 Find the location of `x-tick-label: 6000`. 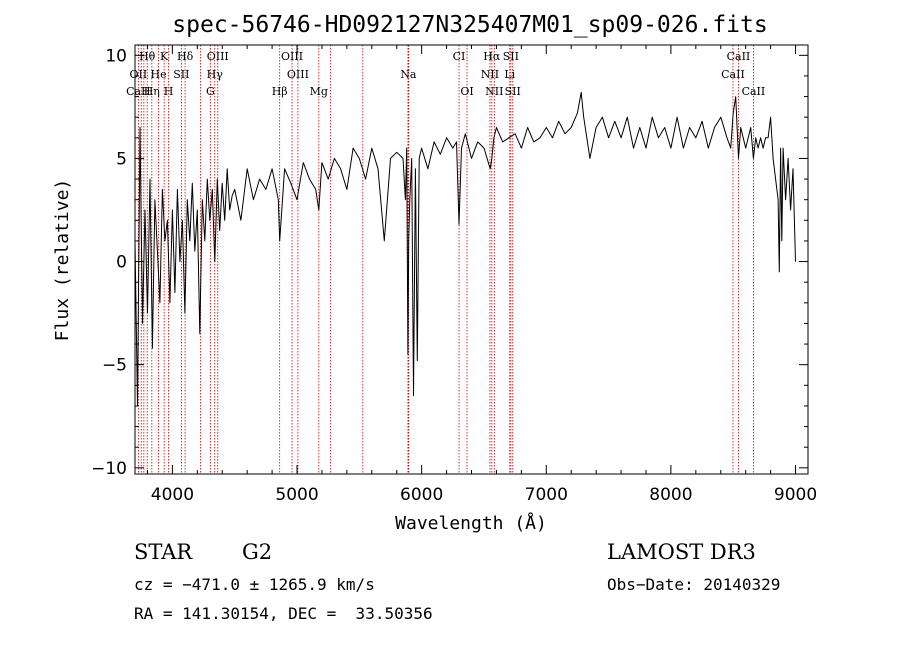

x-tick-label: 6000 is located at coordinates (421, 495).